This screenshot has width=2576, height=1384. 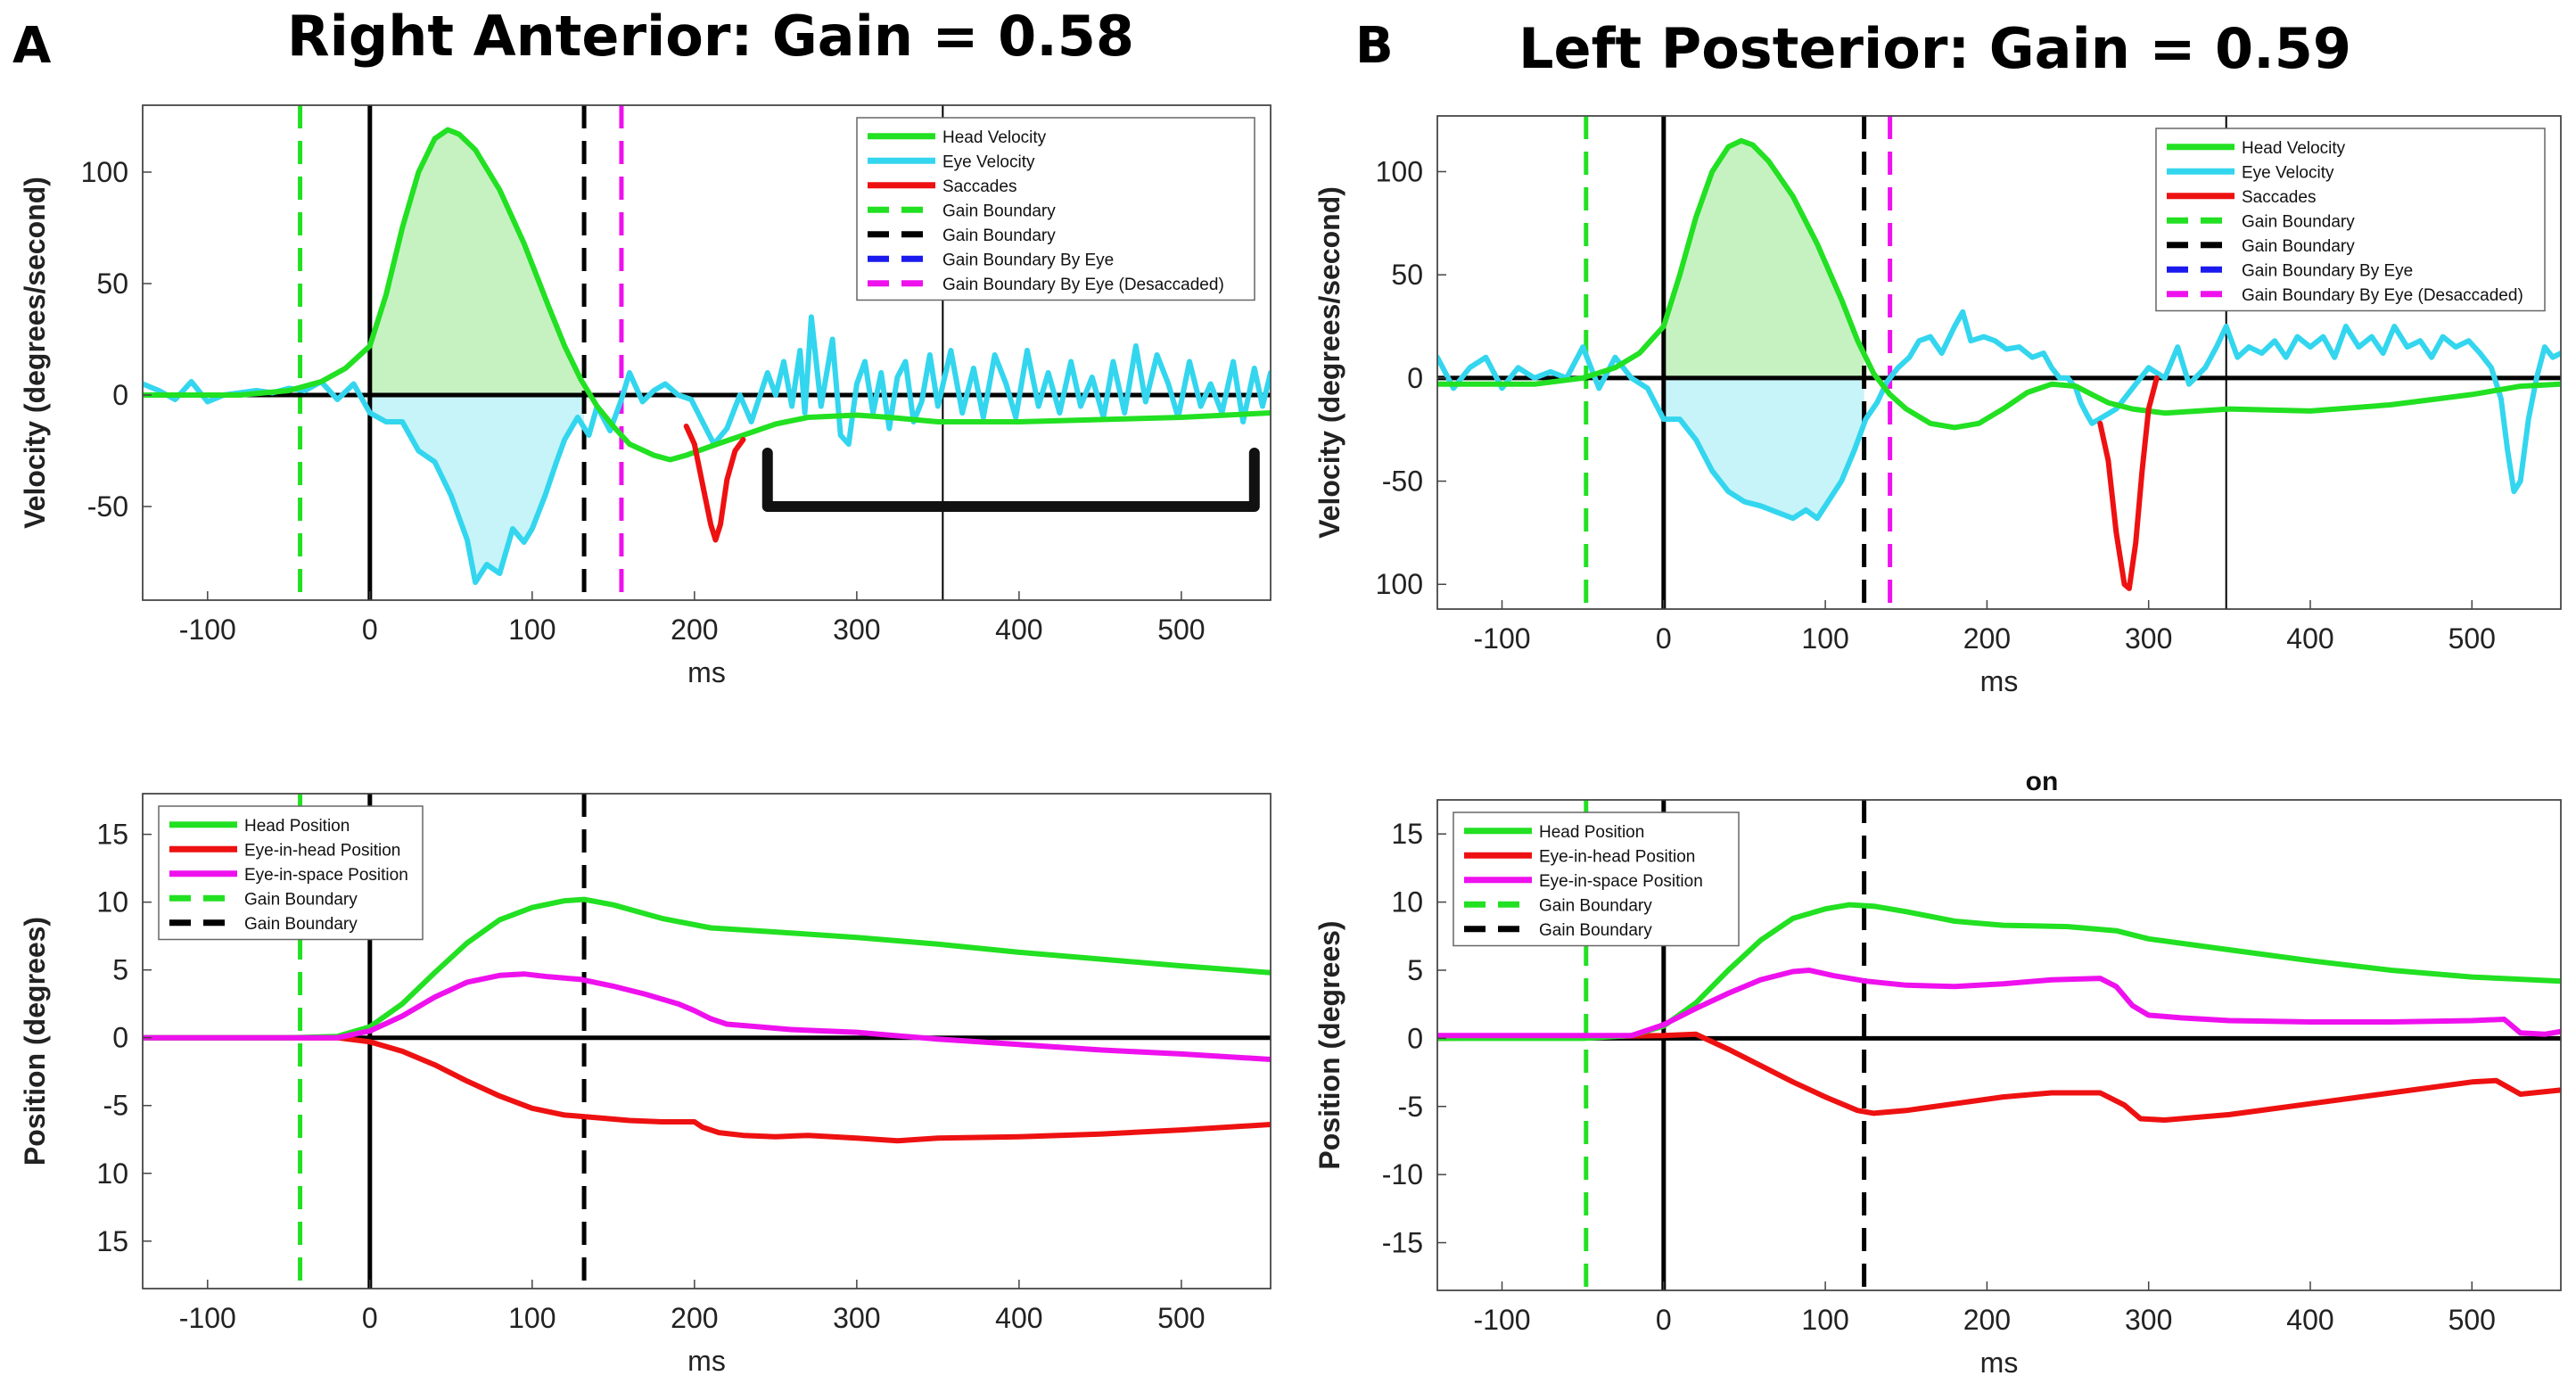 I want to click on legend-entry-label: Head Velocity, so click(x=2294, y=148).